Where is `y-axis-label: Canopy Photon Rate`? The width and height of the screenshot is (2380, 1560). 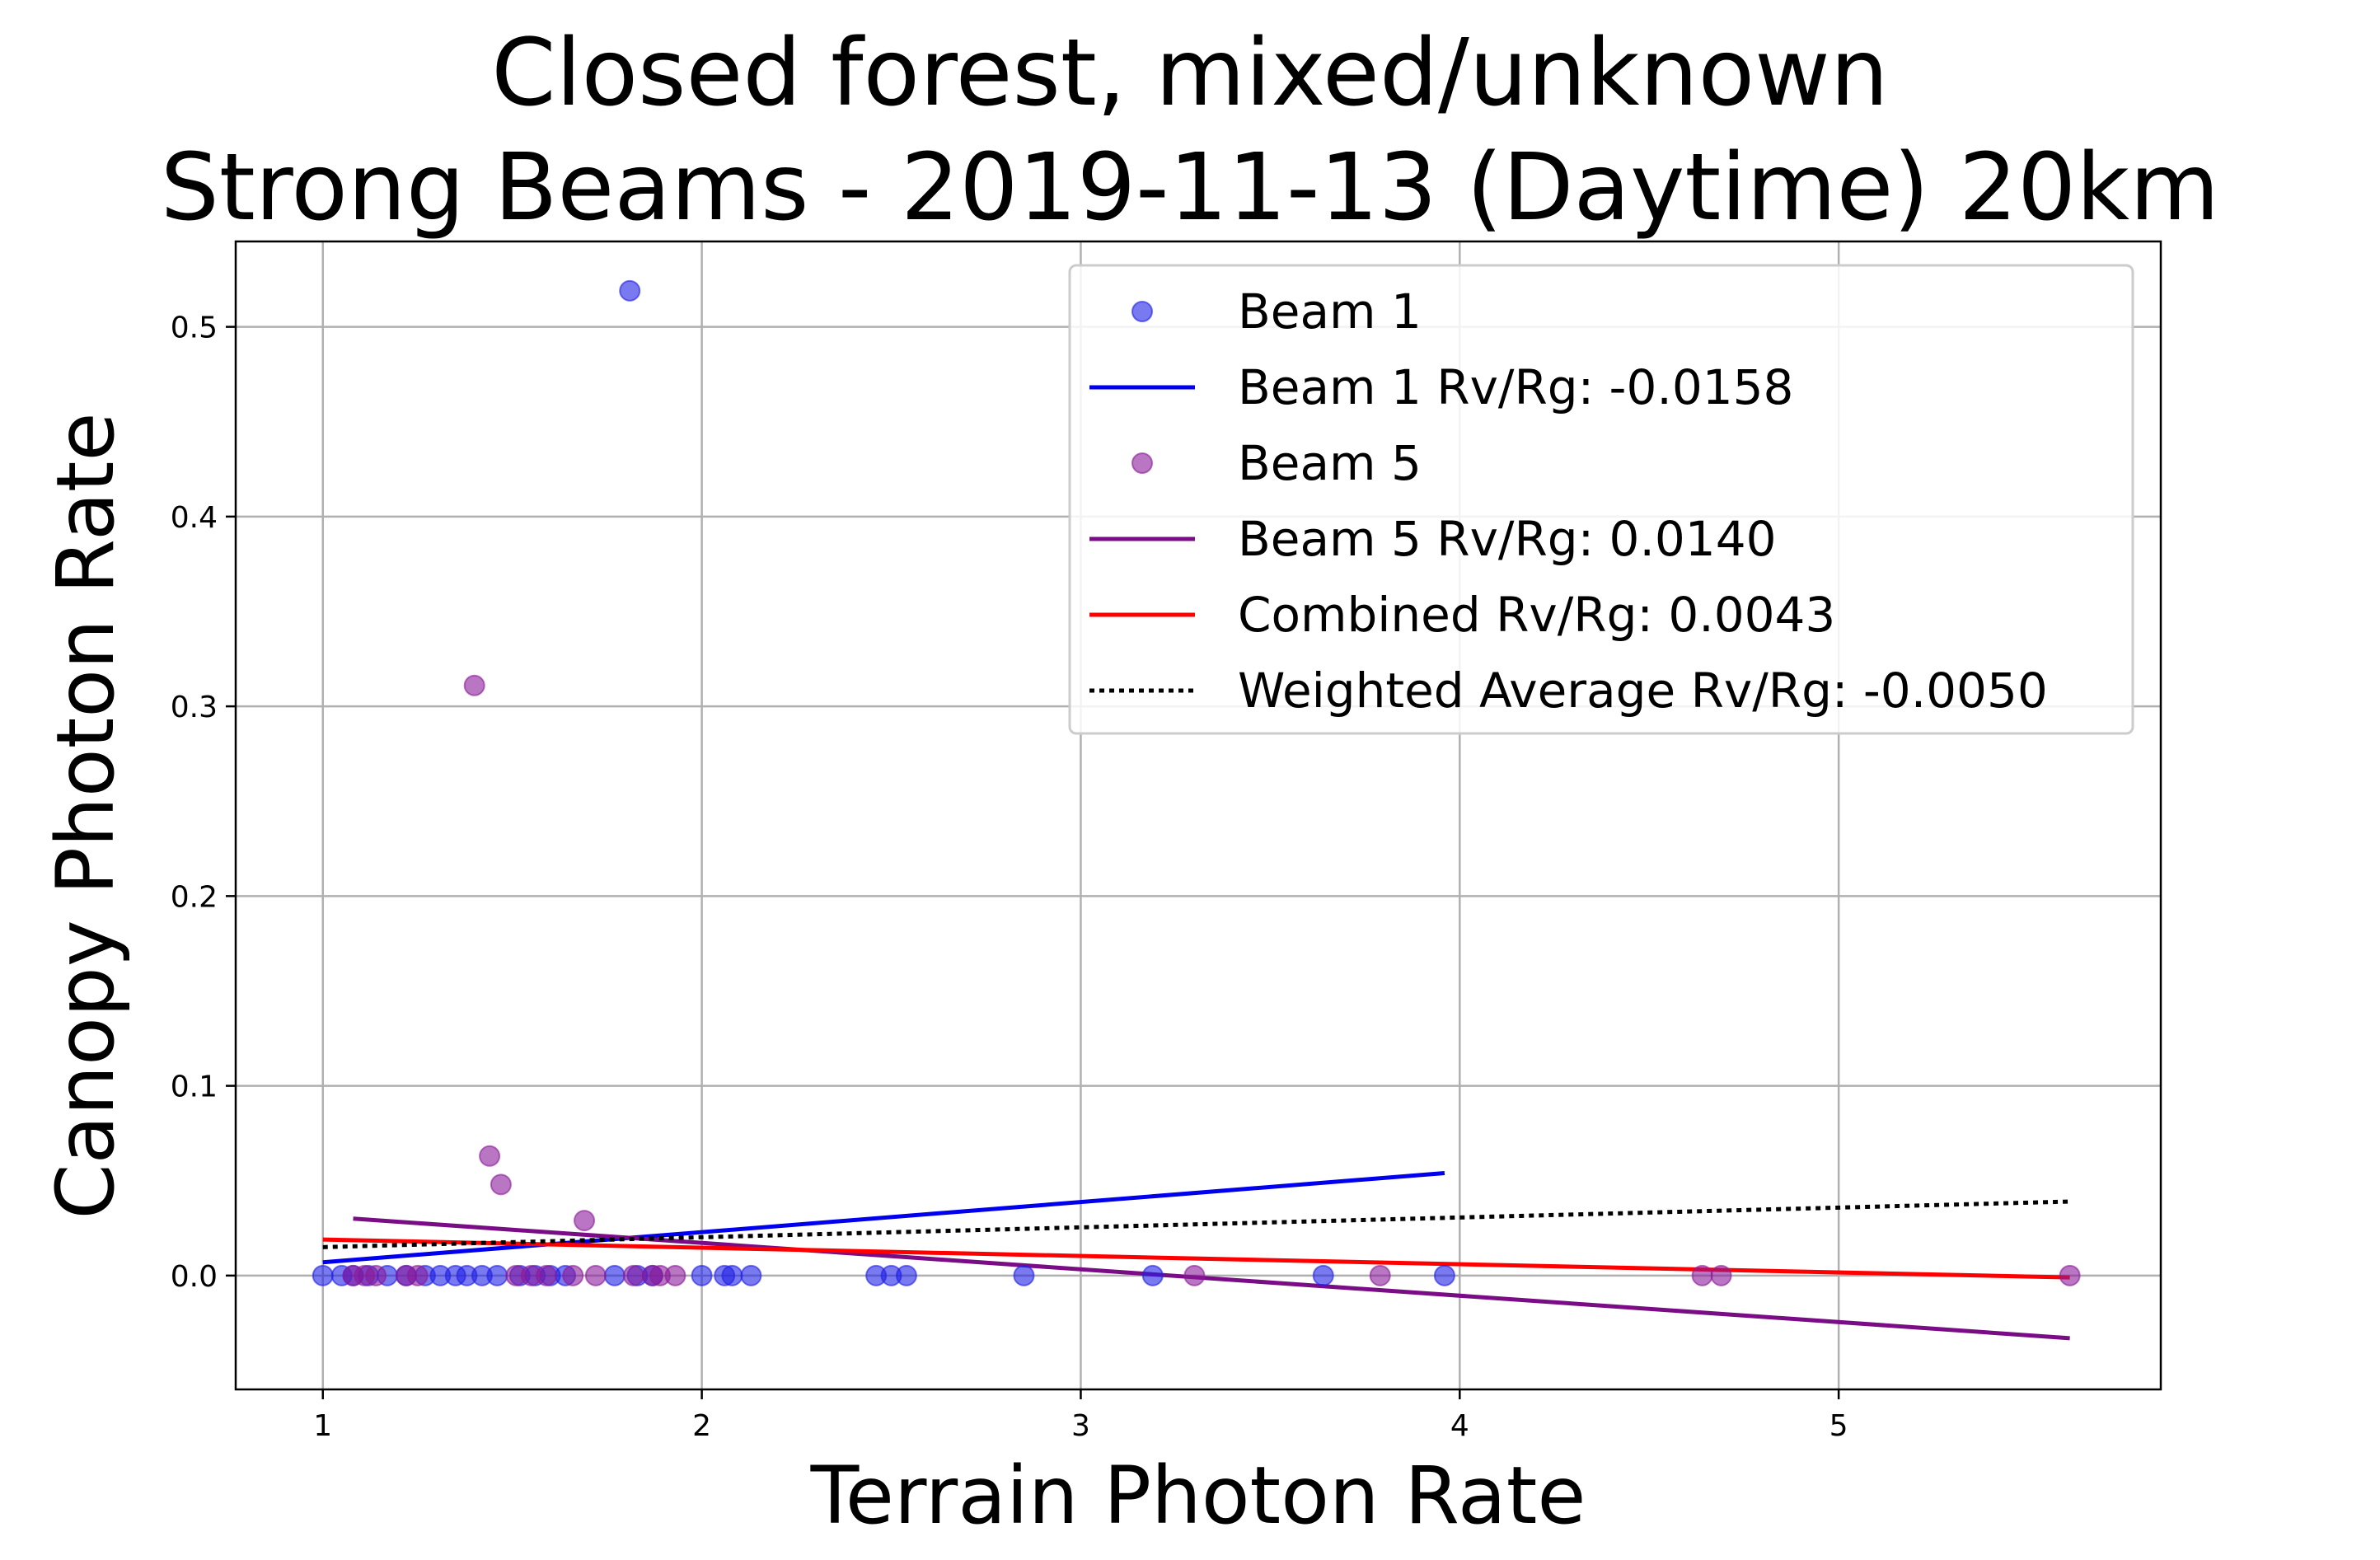
y-axis-label: Canopy Photon Rate is located at coordinates (86, 815).